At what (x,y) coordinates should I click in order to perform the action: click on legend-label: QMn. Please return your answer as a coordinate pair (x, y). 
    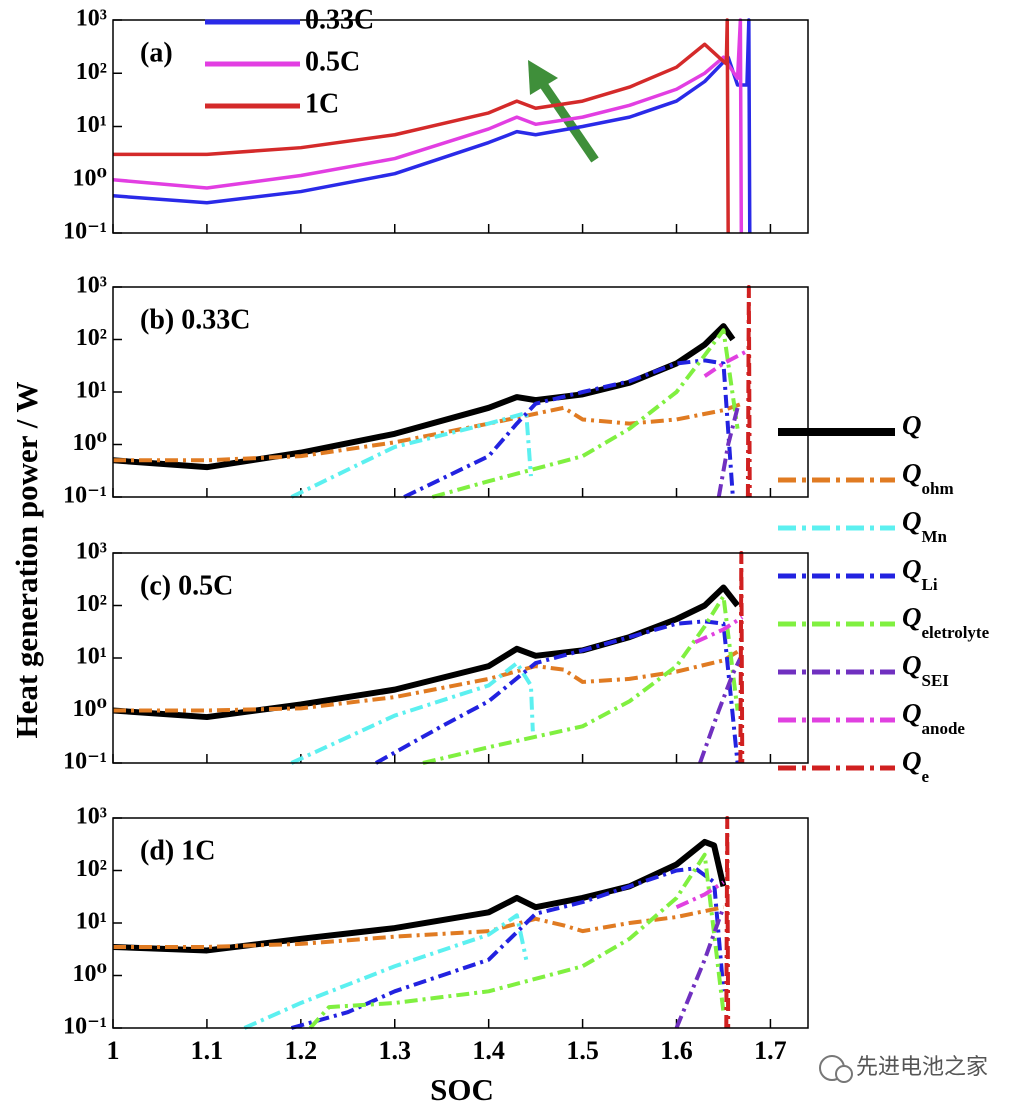
    Looking at the image, I should click on (925, 526).